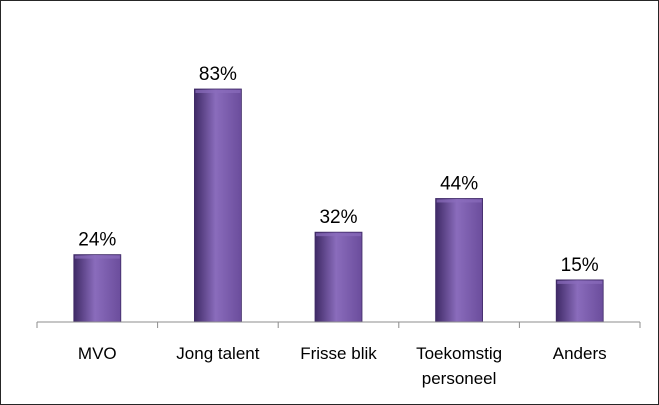 The image size is (659, 405). Describe the element at coordinates (338, 217) in the screenshot. I see `data-label: 32%` at that location.